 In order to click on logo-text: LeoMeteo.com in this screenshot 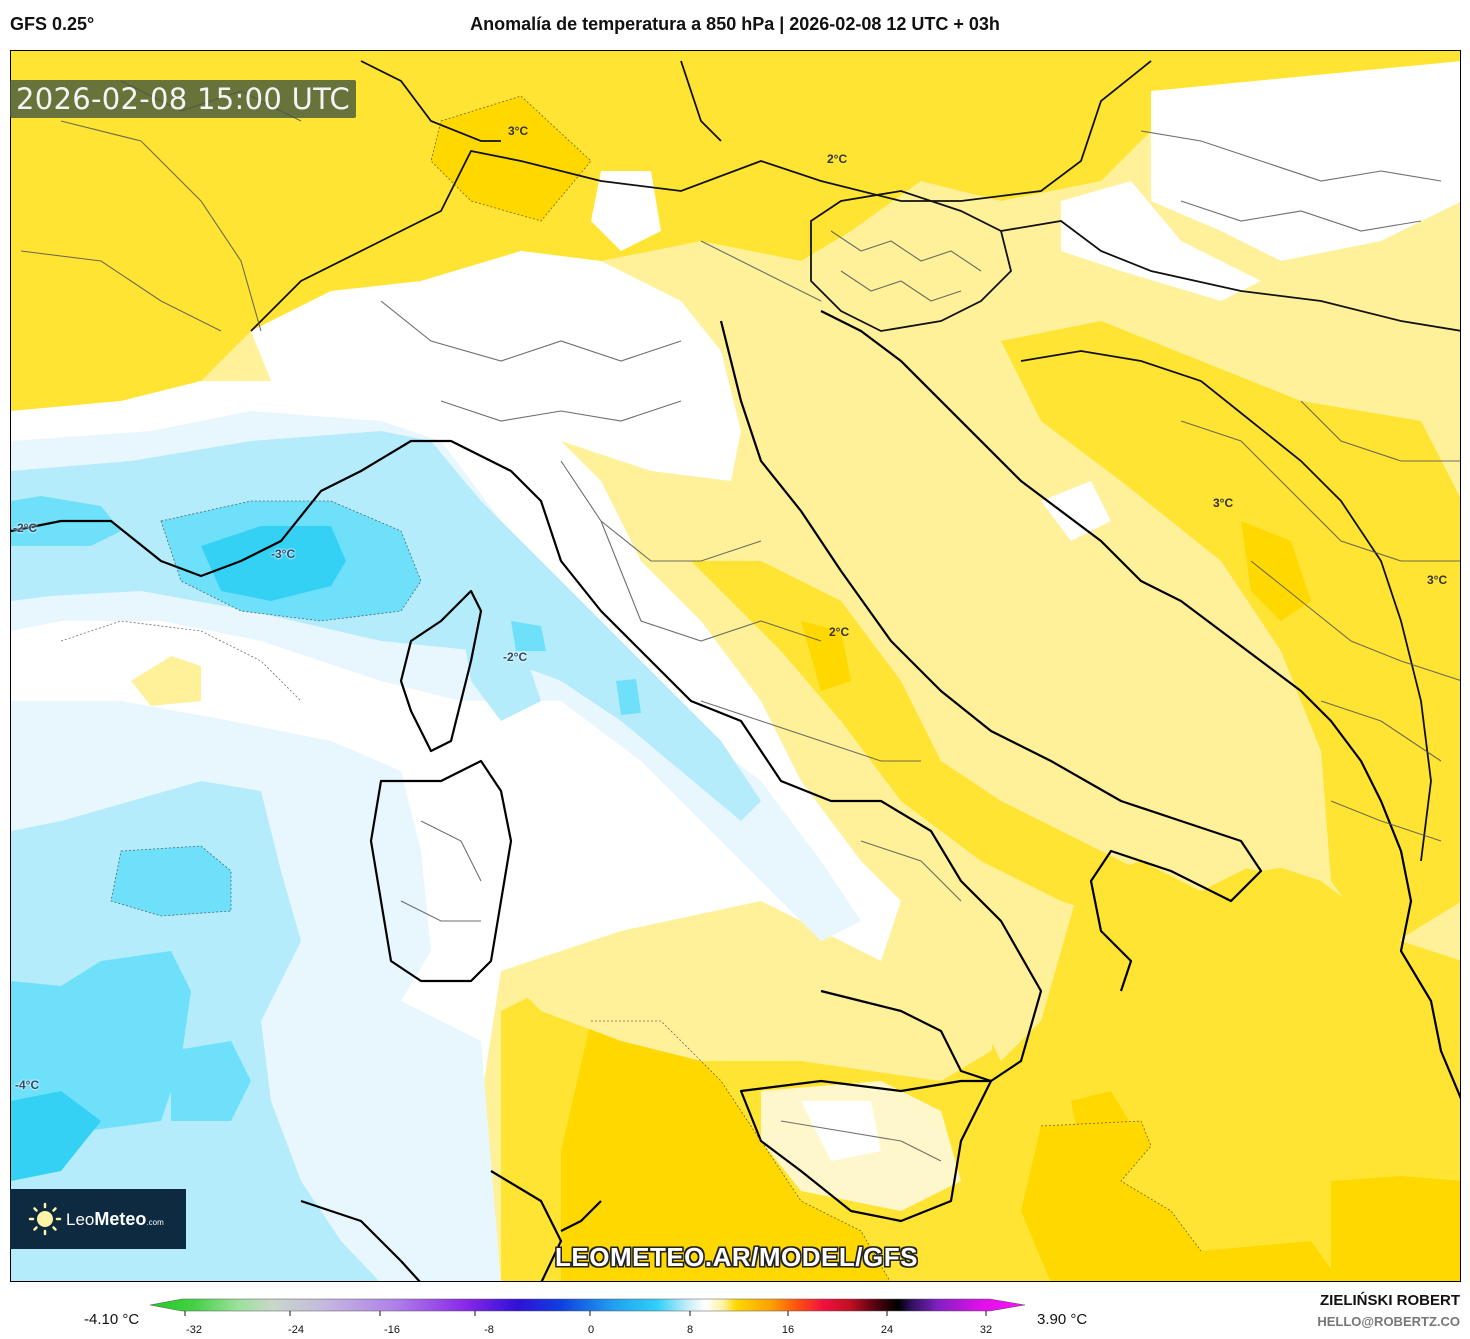, I will do `click(115, 1218)`.